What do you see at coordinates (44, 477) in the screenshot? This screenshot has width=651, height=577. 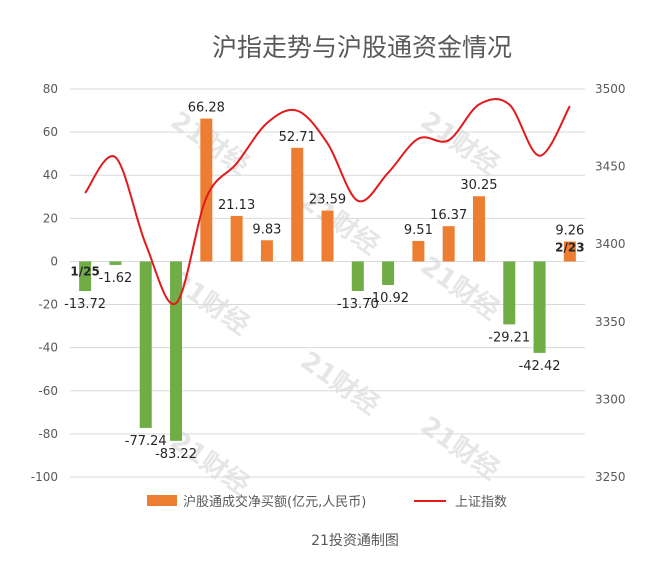 I see `left-tick-label: -100` at bounding box center [44, 477].